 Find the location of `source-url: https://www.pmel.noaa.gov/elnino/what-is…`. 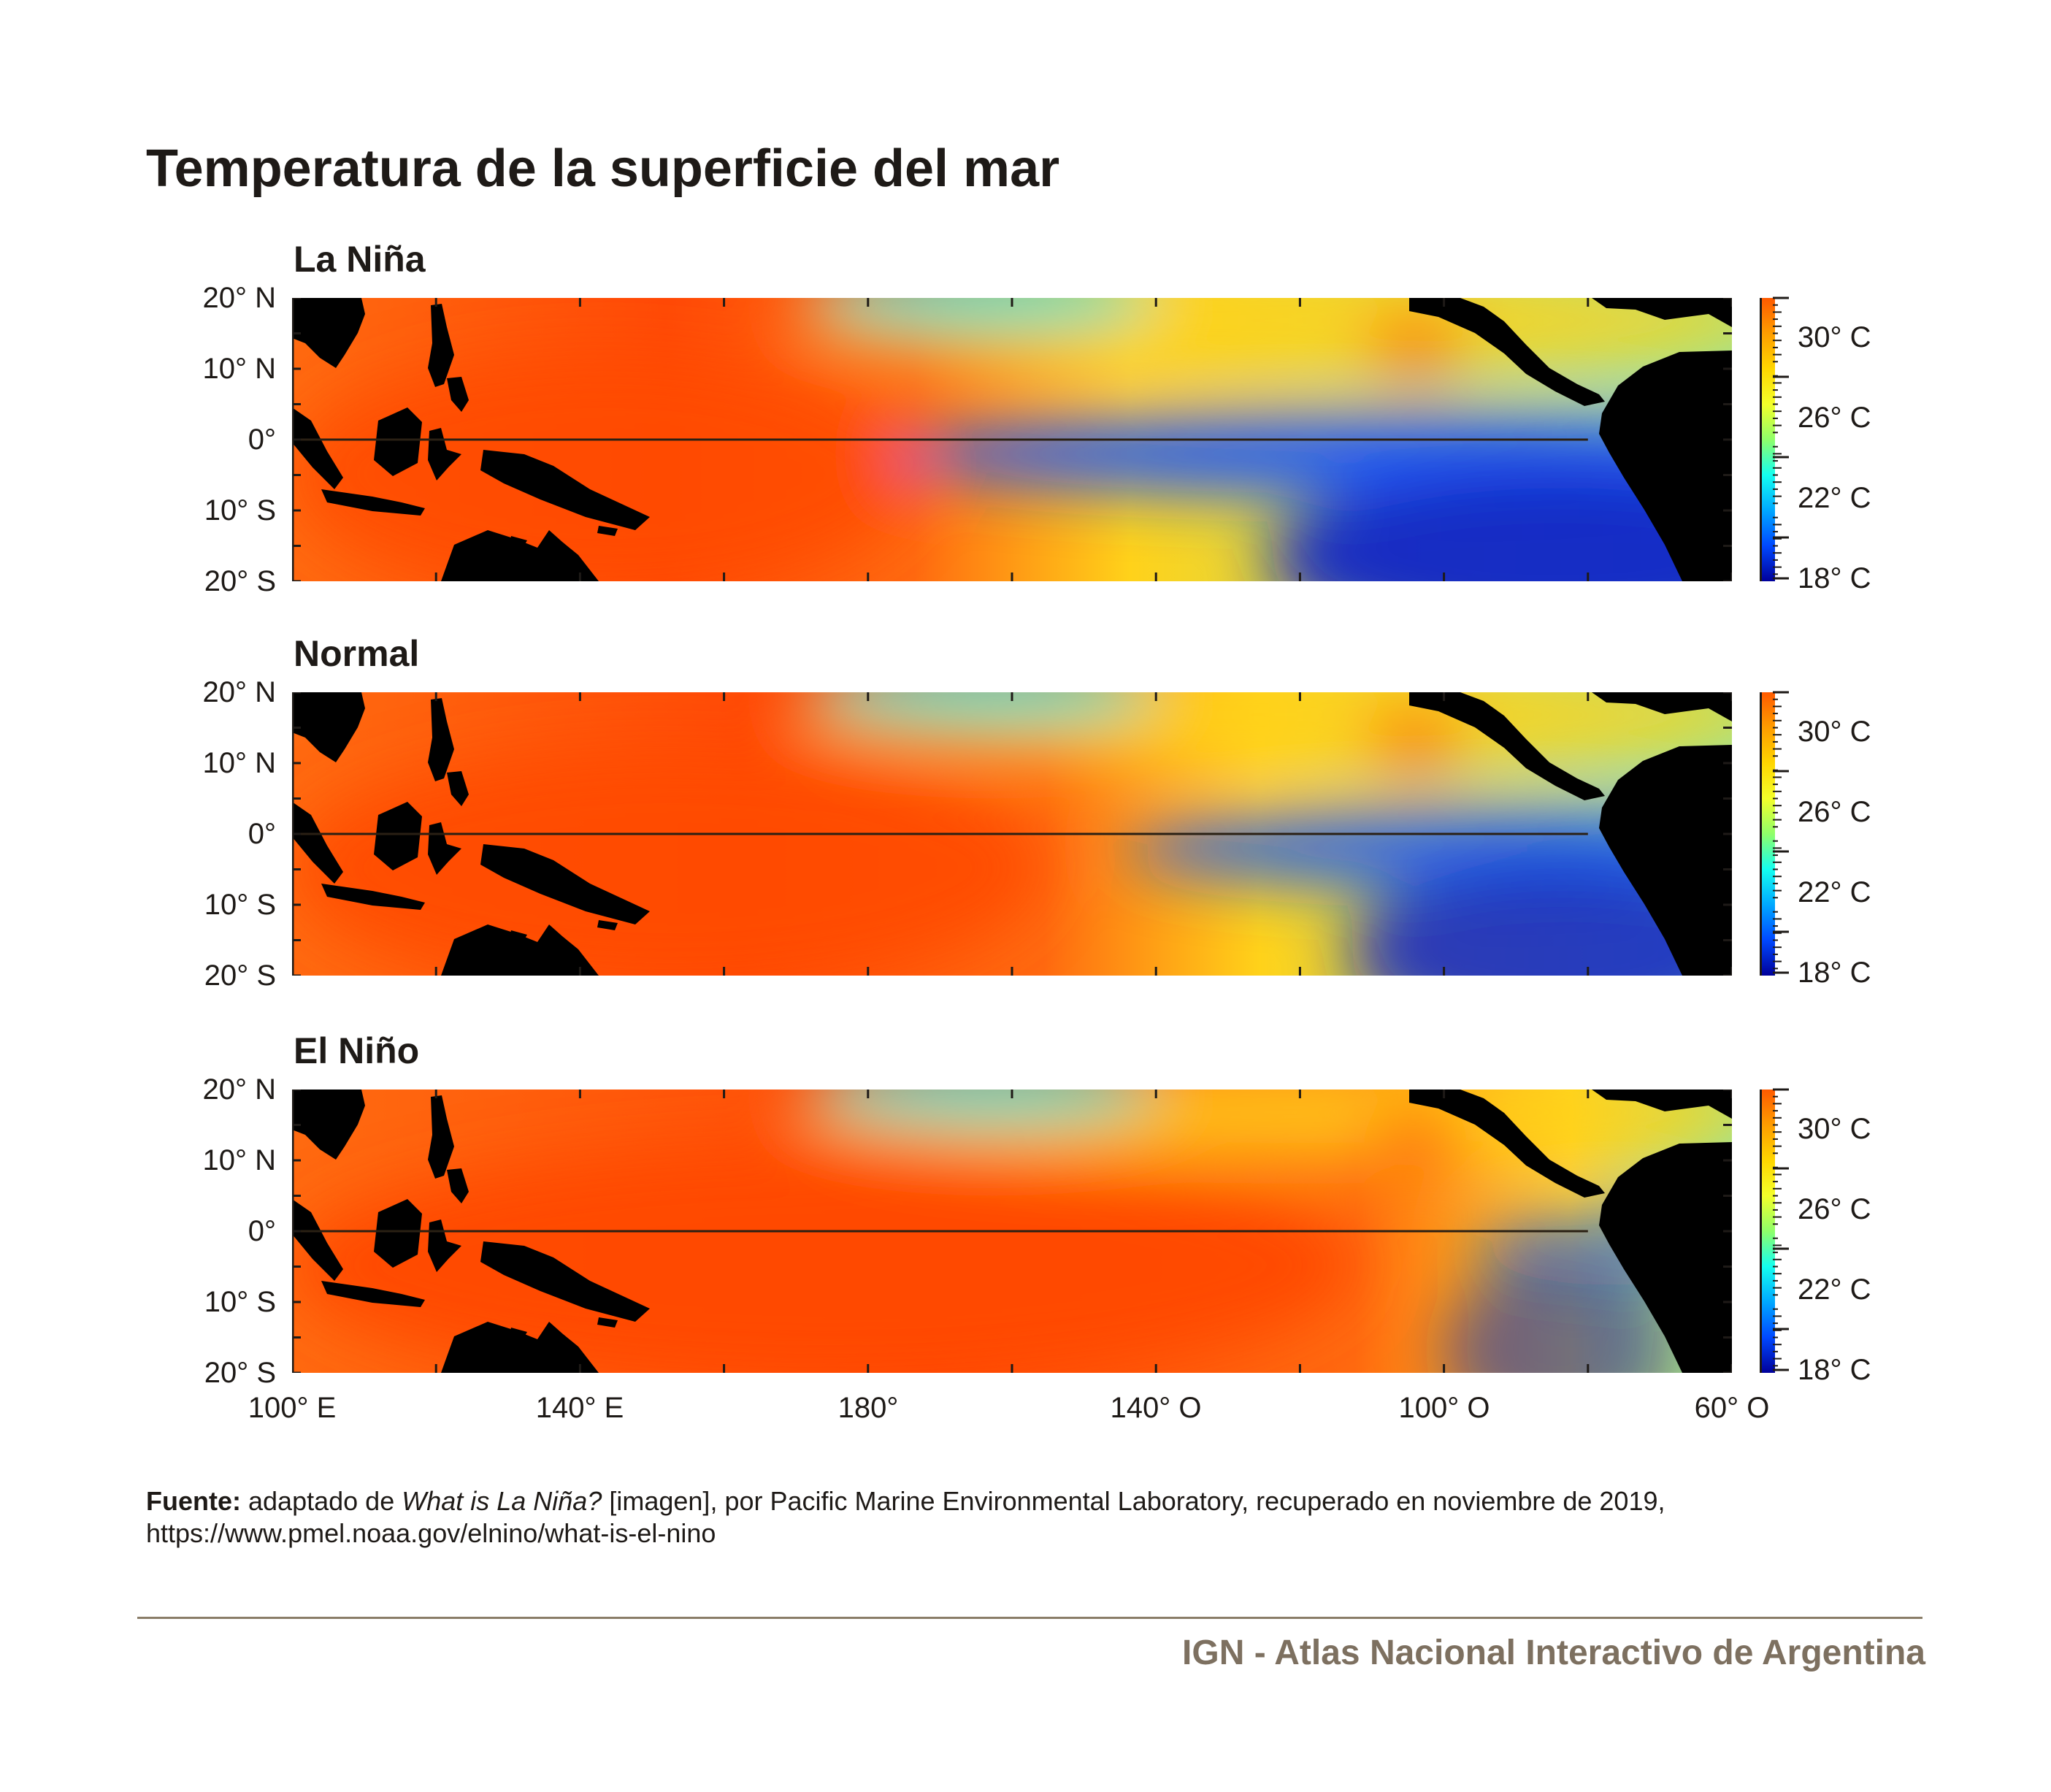

source-url: https://www.pmel.noaa.gov/elnino/what-is… is located at coordinates (431, 1533).